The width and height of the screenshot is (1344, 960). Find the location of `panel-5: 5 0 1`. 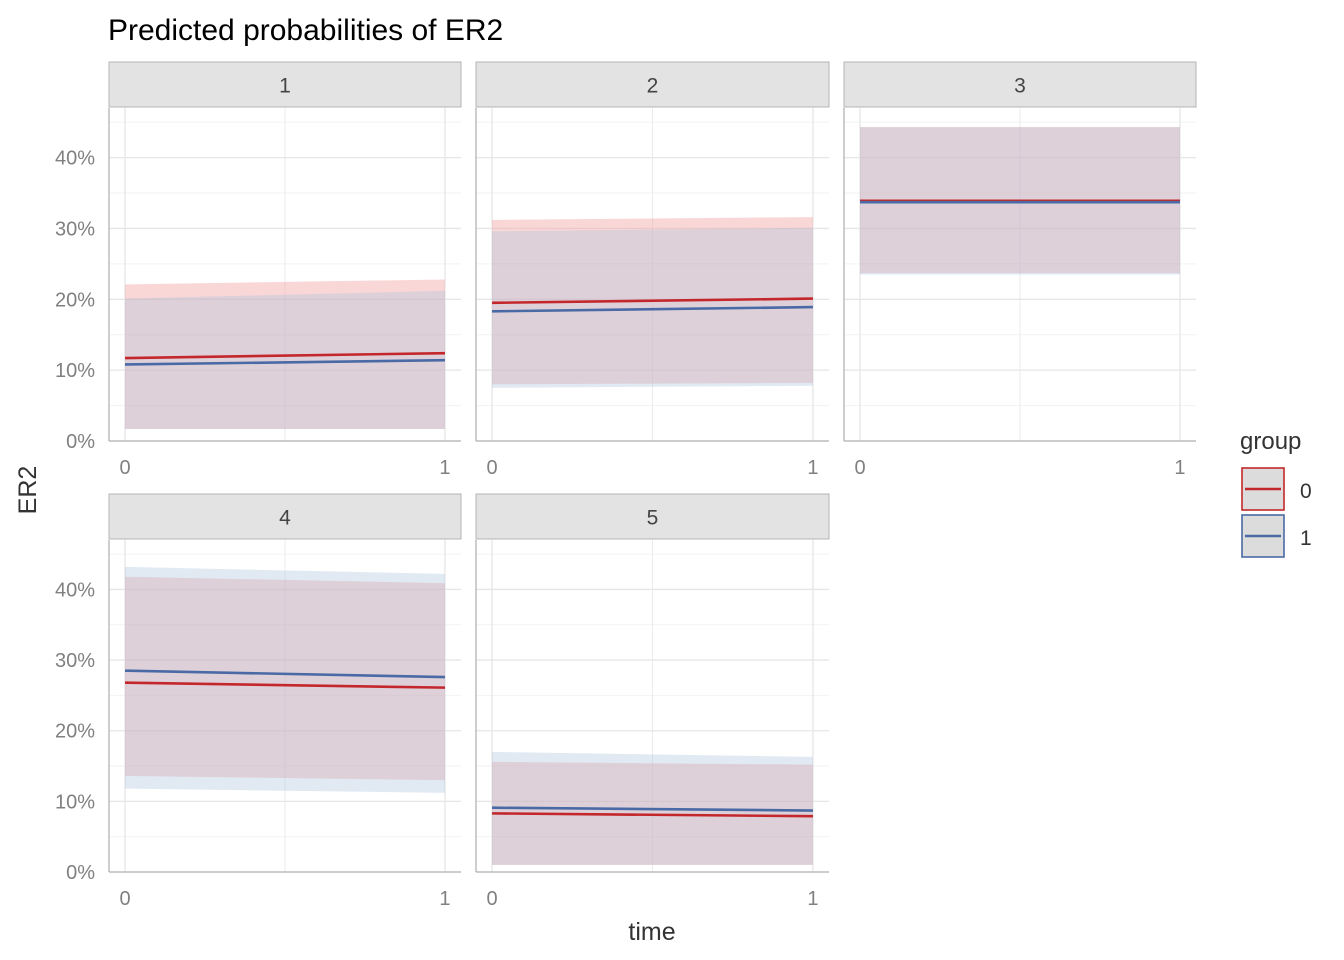

panel-5: 5 0 1 is located at coordinates (652, 701).